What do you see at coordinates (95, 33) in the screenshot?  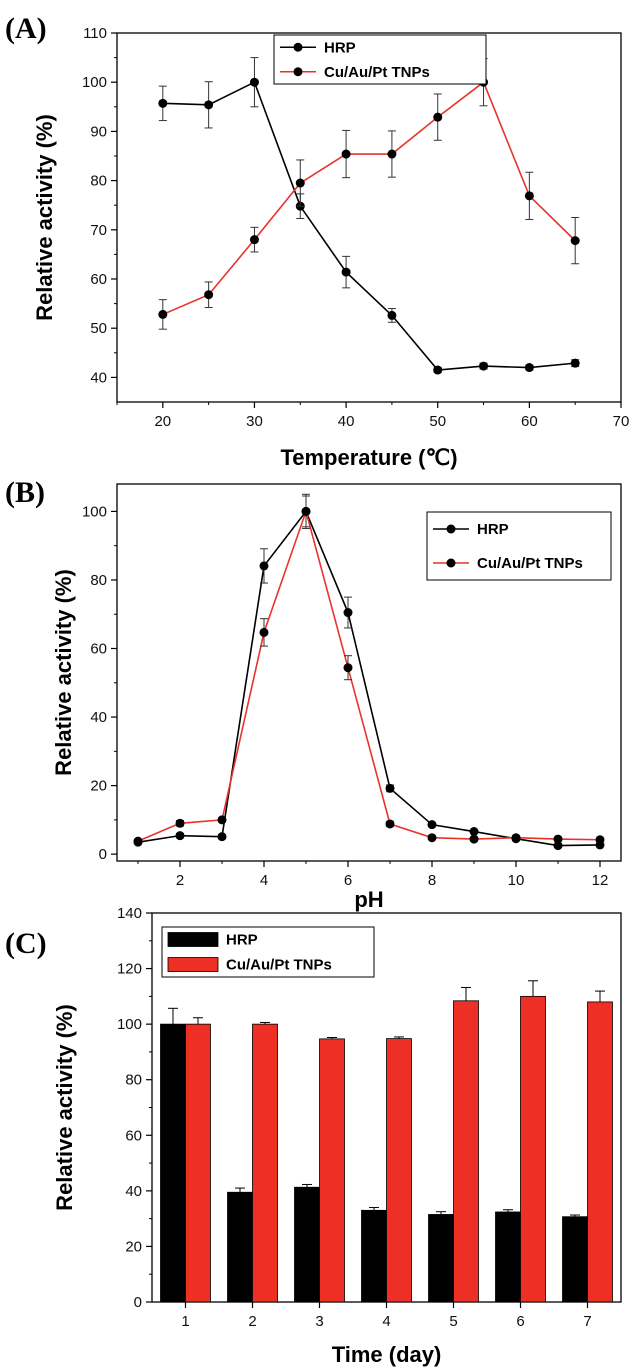 I see `y-tick-label: 110` at bounding box center [95, 33].